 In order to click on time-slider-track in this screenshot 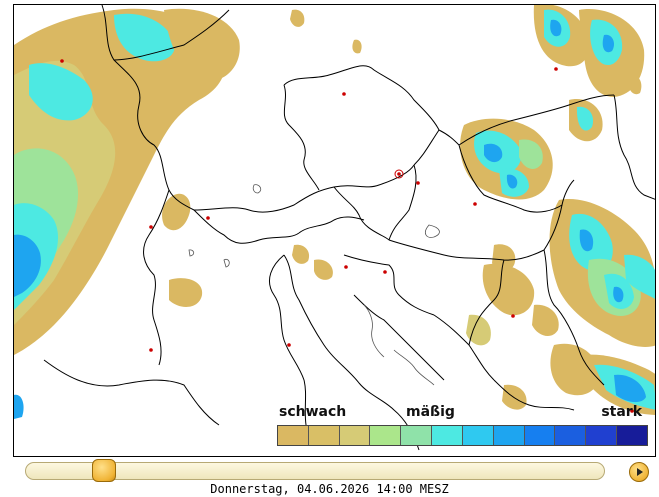, I will do `click(315, 471)`.